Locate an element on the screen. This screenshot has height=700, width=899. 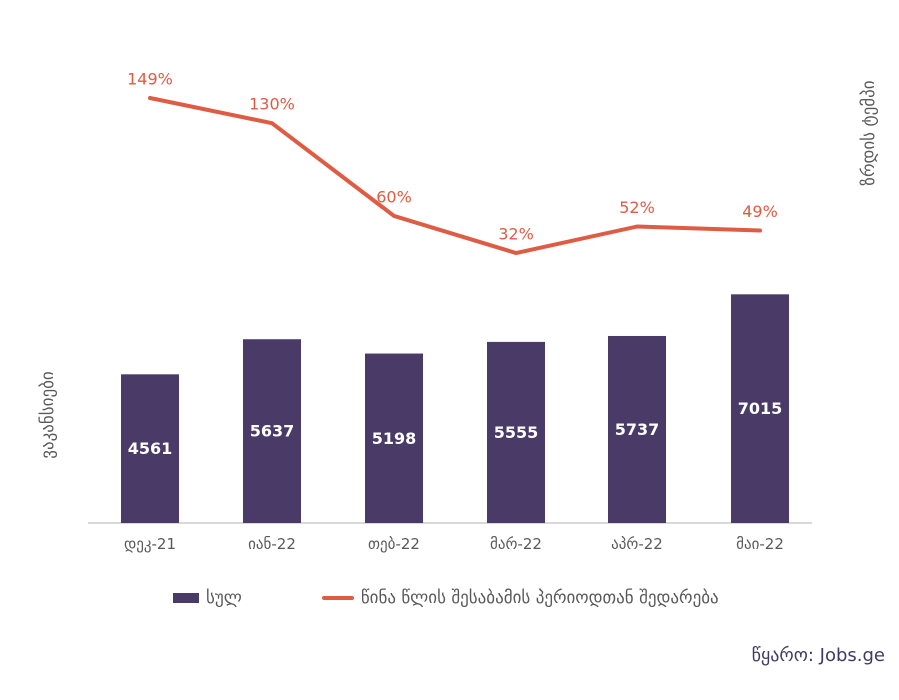
pct-label: 49% is located at coordinates (760, 211).